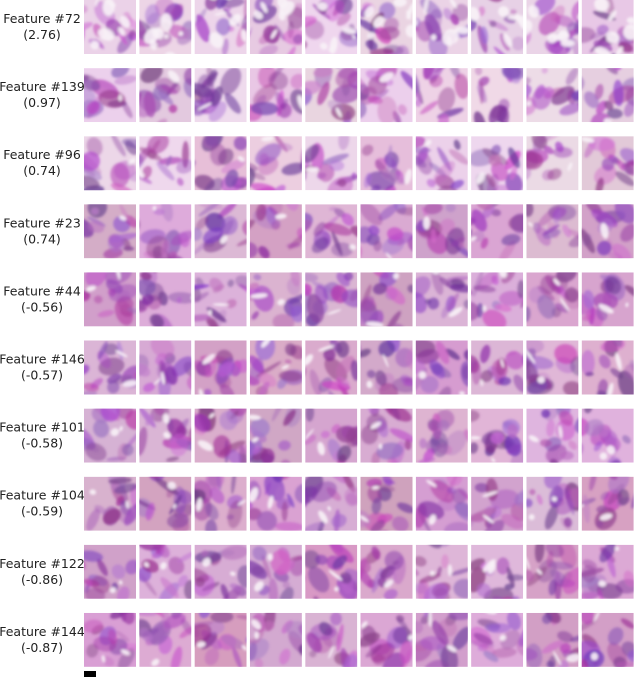 The height and width of the screenshot is (678, 640). I want to click on feature-label: Feature #122, so click(42, 563).